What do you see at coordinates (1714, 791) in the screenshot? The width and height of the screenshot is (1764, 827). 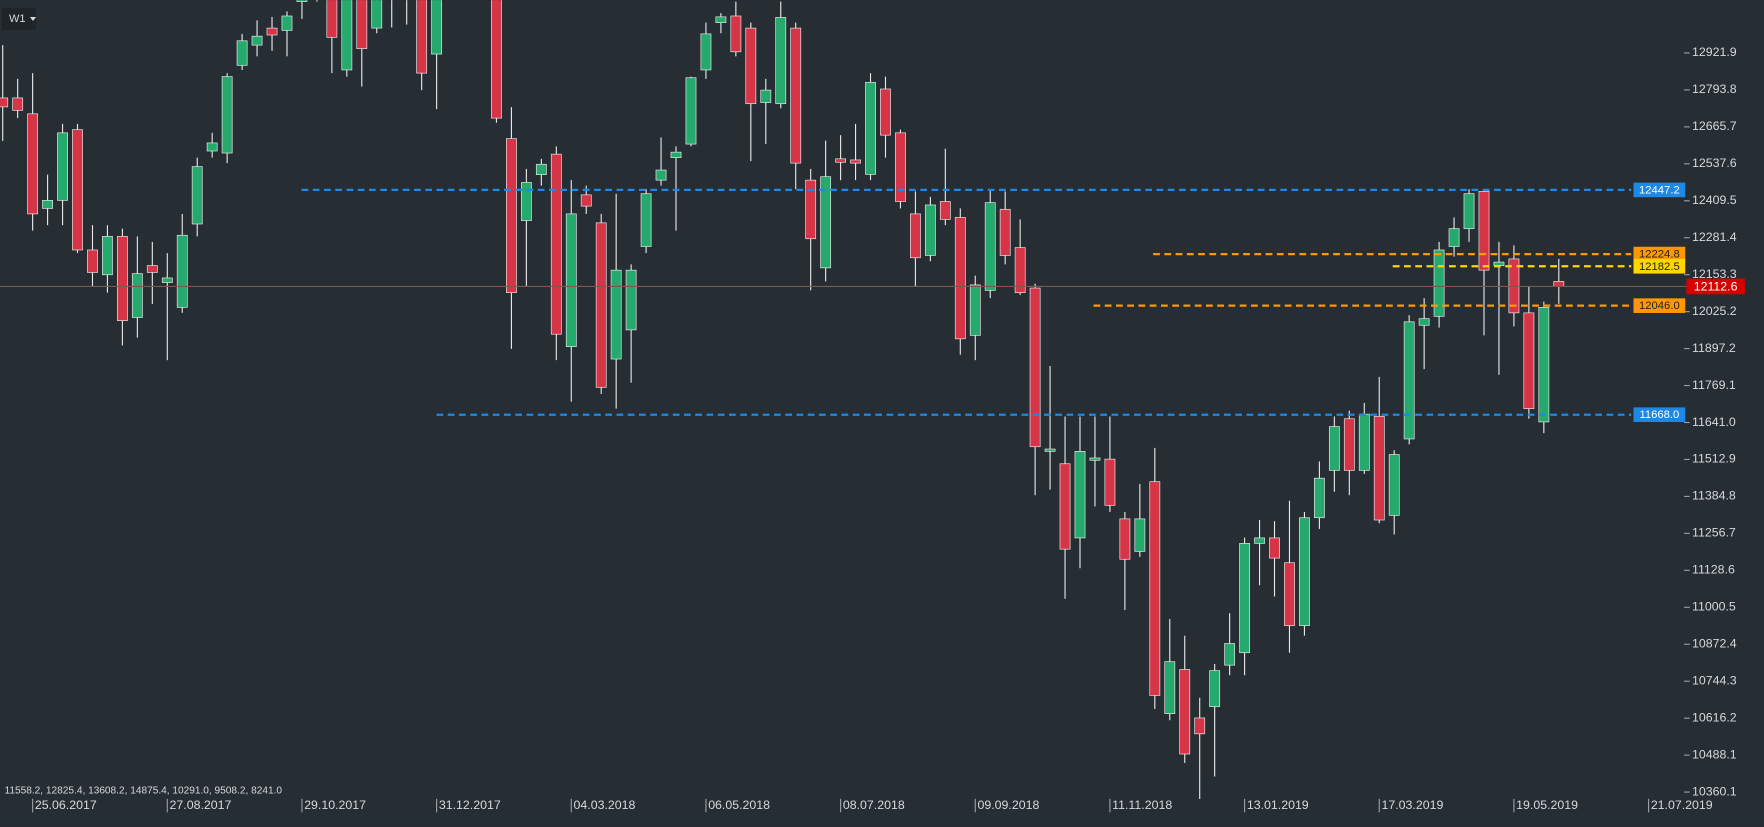 I see `y-tick-label: 10360.1` at bounding box center [1714, 791].